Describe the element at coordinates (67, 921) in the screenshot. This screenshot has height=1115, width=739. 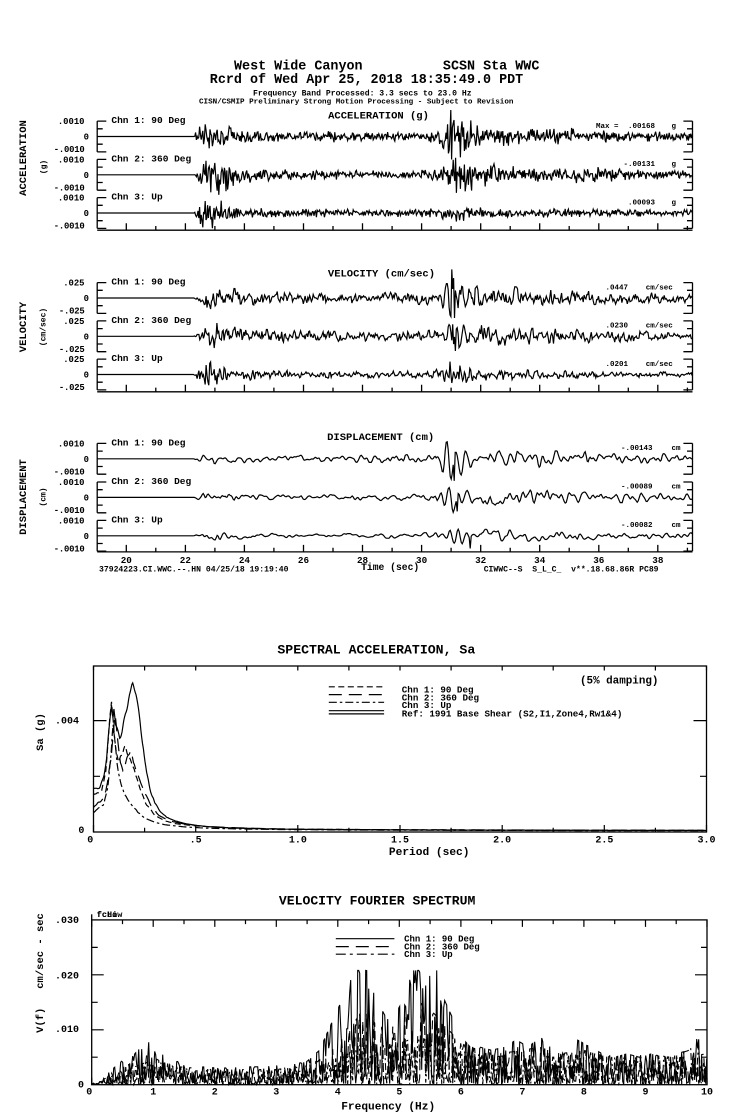
I see `svg-text: .030` at that location.